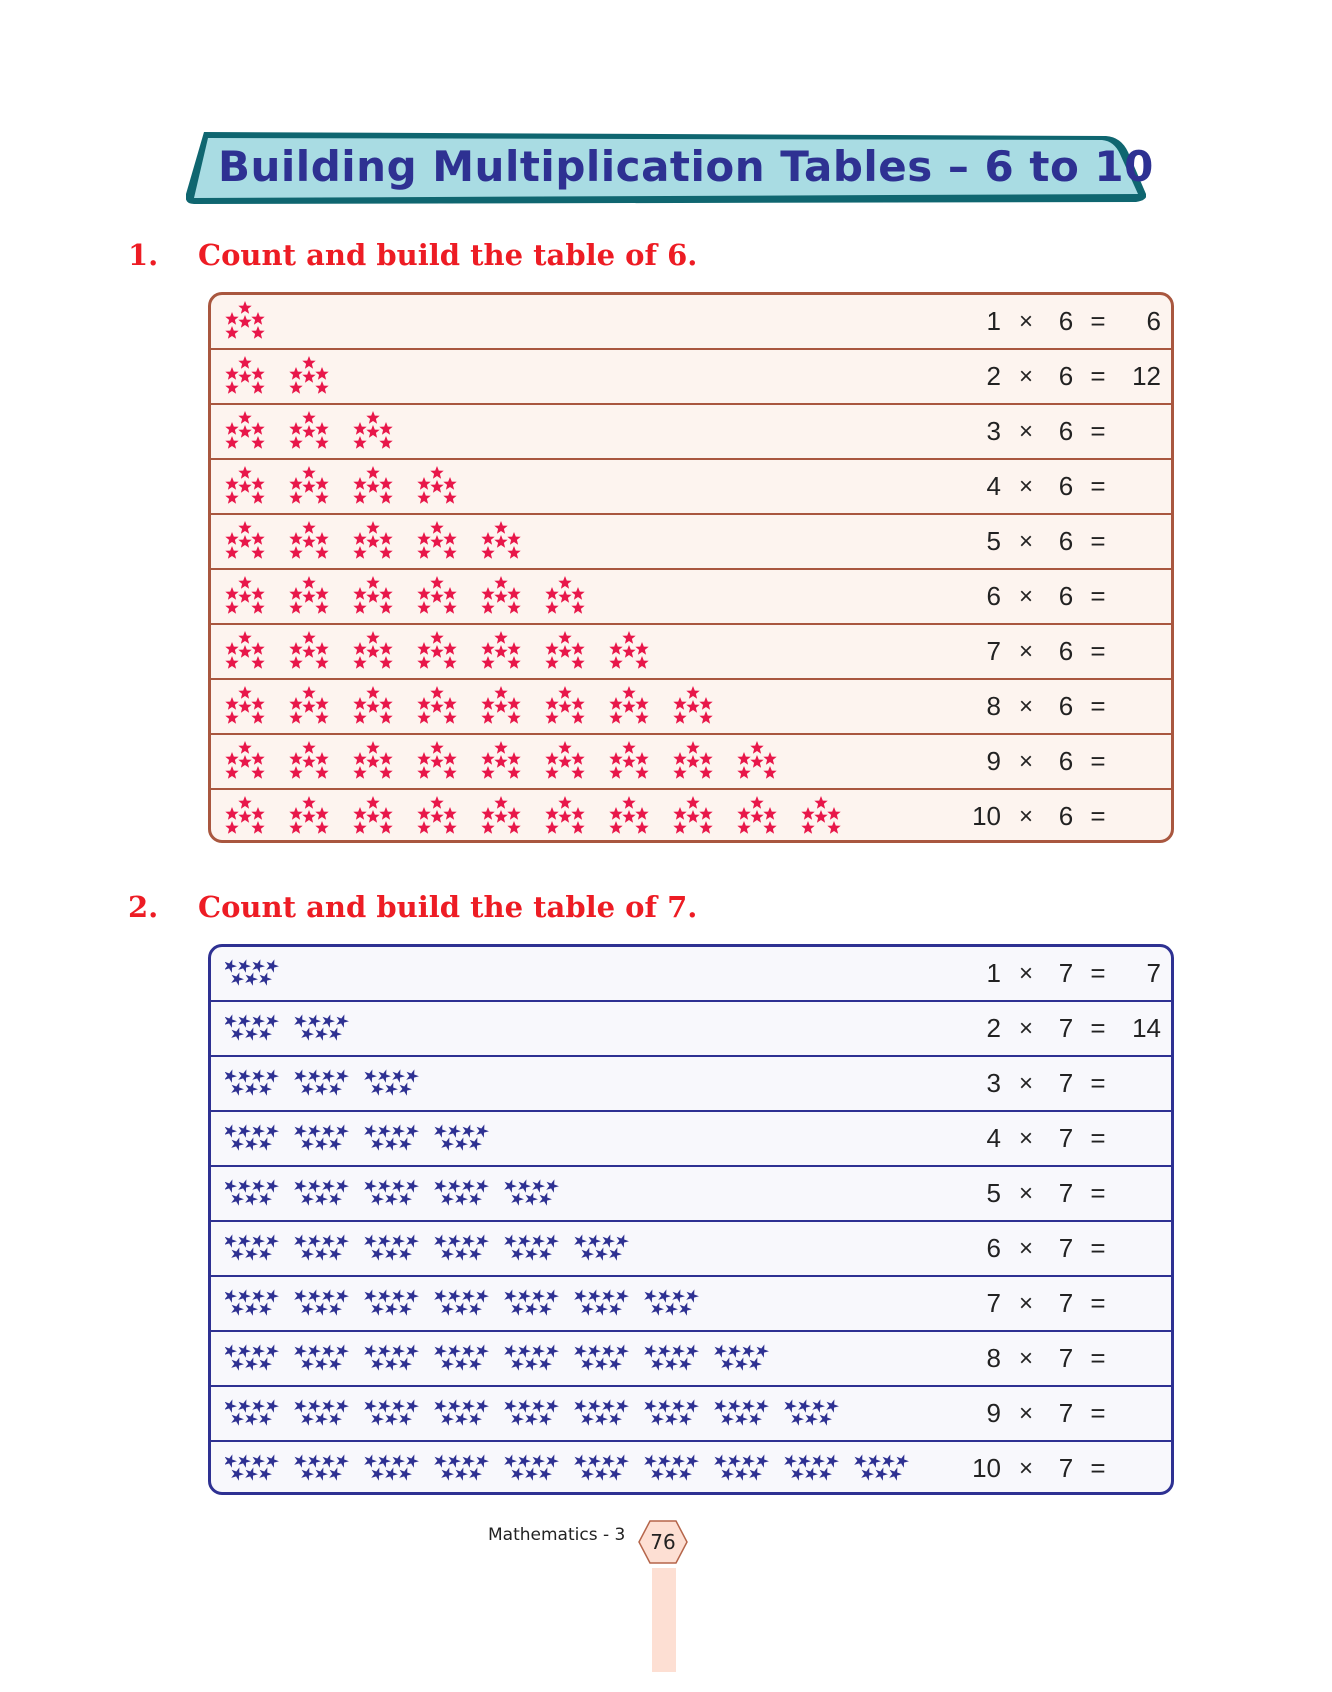  I want to click on answer: 14, so click(1146, 1028).